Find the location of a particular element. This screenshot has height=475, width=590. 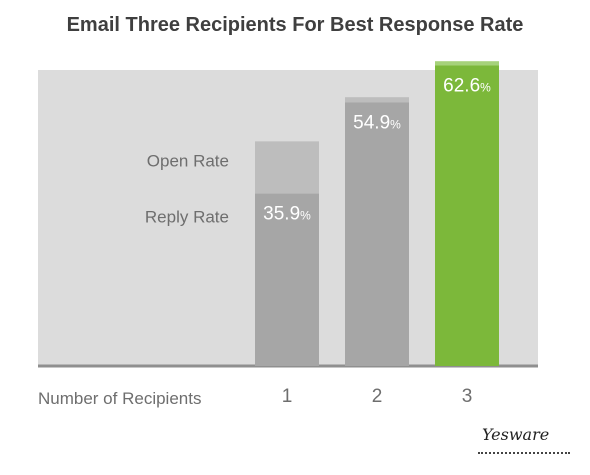

value-label-3: 62.6% is located at coordinates (467, 86).